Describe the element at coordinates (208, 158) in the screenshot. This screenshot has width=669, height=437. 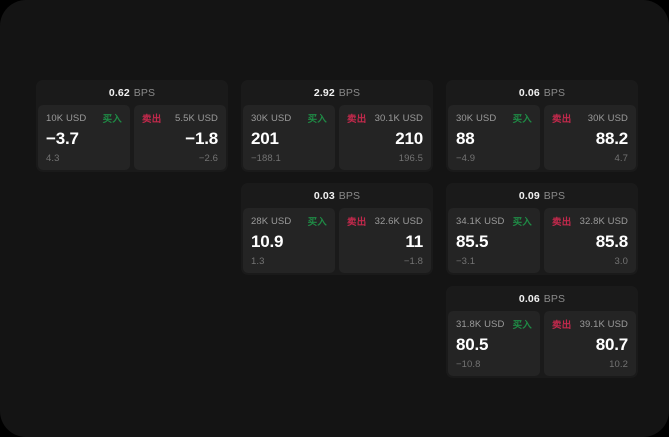
I see `sell-delta: −2.6` at that location.